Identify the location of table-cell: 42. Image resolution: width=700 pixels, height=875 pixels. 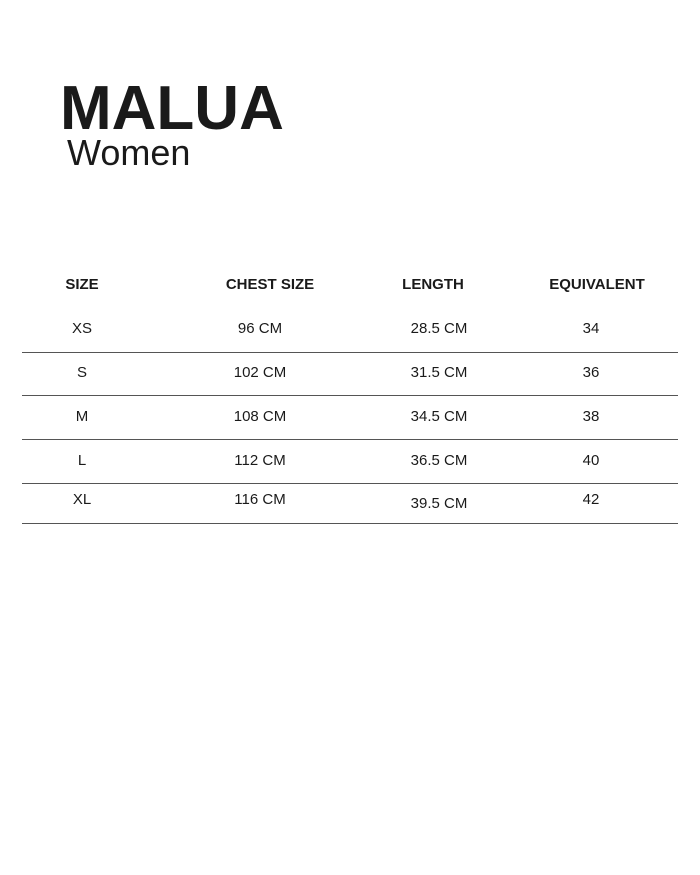
(591, 499).